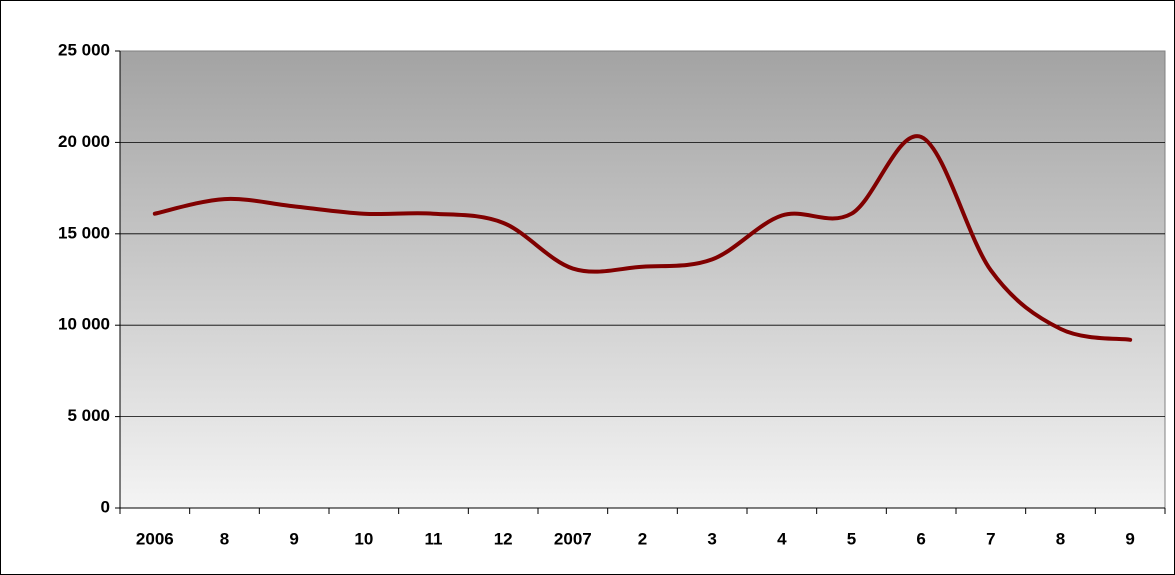 The image size is (1175, 575). What do you see at coordinates (711, 538) in the screenshot?
I see `x-tick-label: 3` at bounding box center [711, 538].